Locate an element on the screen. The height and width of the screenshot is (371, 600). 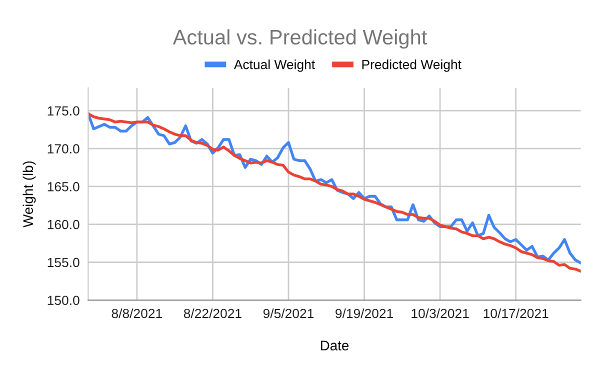
x-tick-label: 8/8/2021 is located at coordinates (137, 313).